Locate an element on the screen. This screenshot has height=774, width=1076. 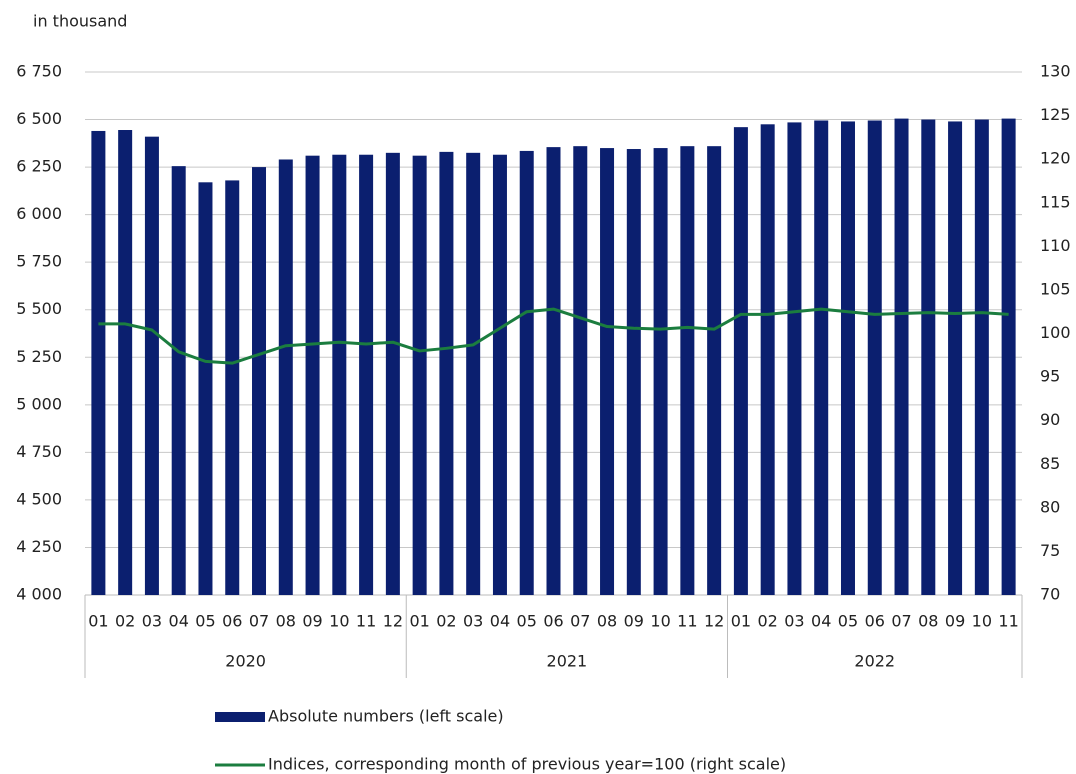
y-tick-label: 5 500 is located at coordinates (39, 308).